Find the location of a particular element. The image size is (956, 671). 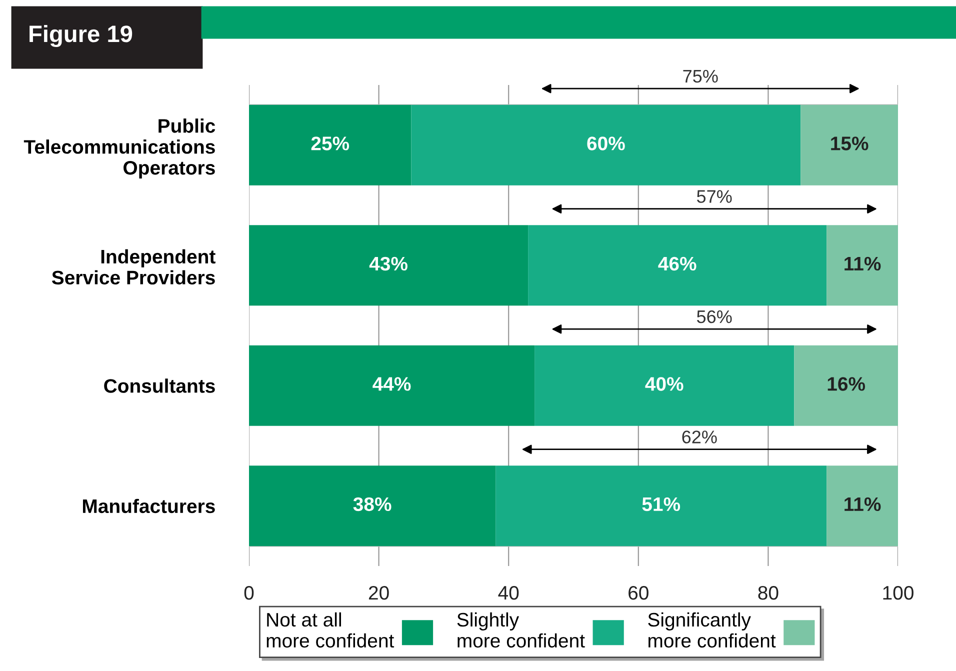

chart-title: Figure 19 is located at coordinates (81, 36).